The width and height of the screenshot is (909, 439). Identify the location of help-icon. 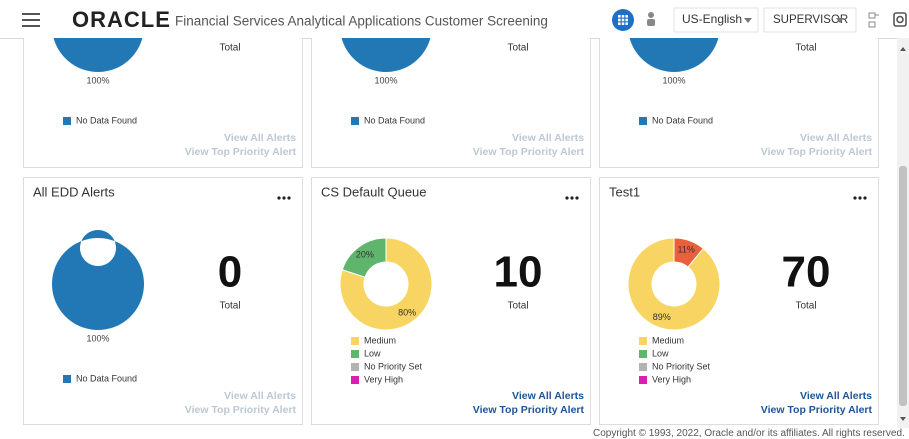
(900, 19).